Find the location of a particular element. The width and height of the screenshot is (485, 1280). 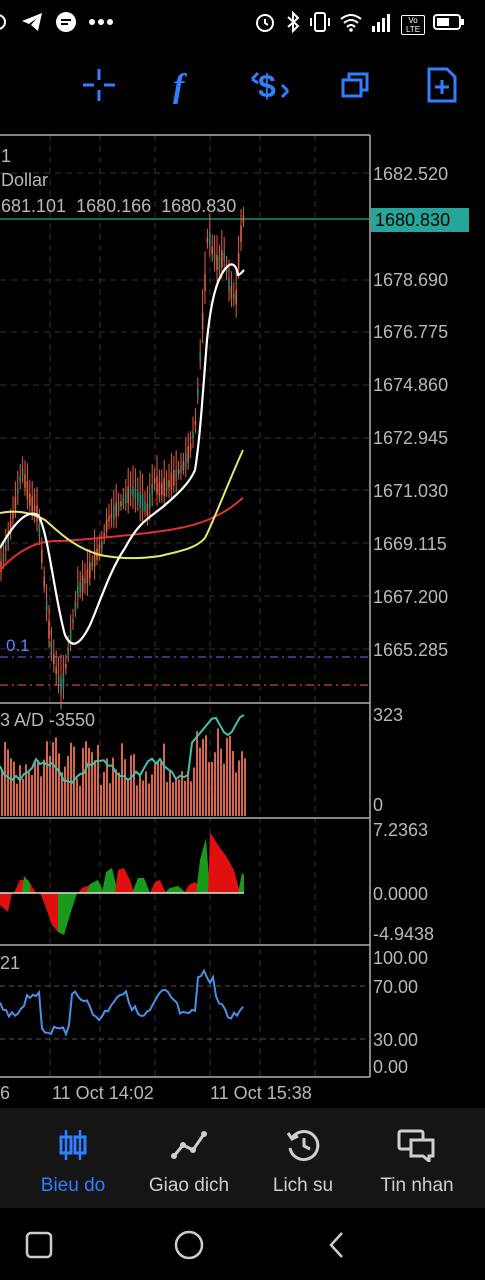

function-icon: f is located at coordinates (184, 87).